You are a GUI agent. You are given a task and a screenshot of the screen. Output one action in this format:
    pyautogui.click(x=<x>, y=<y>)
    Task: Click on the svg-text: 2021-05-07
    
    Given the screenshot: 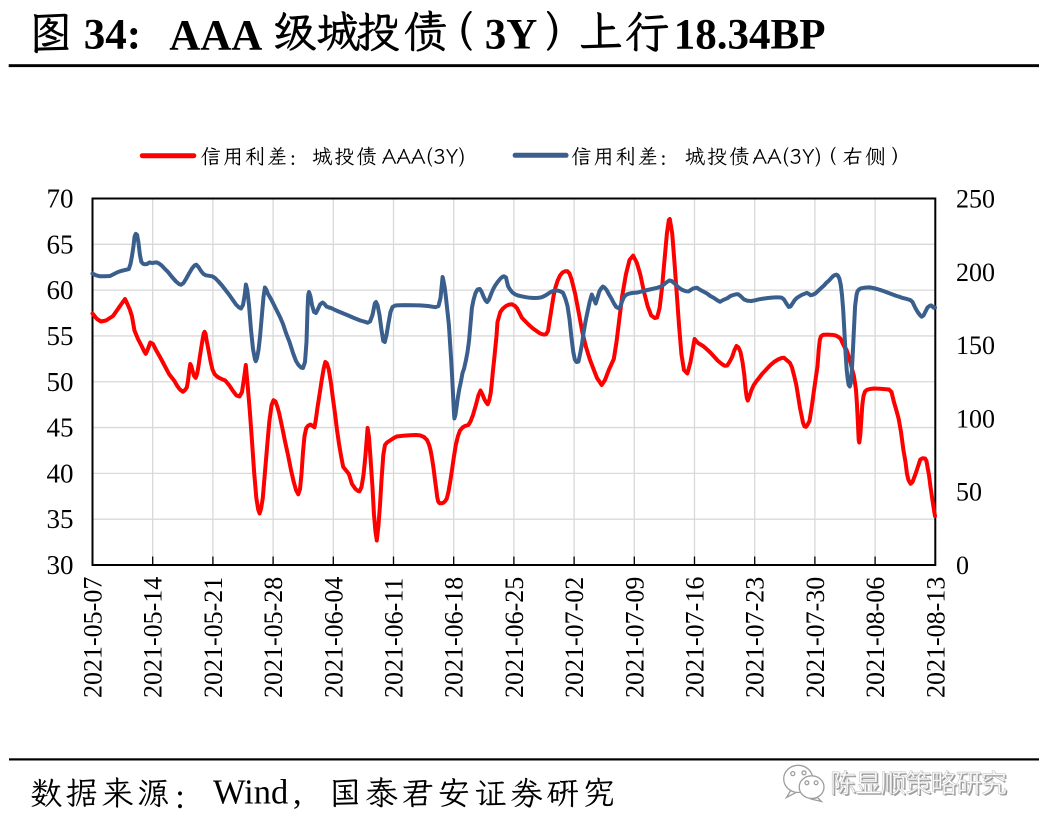 What is the action you would take?
    pyautogui.click(x=93, y=637)
    